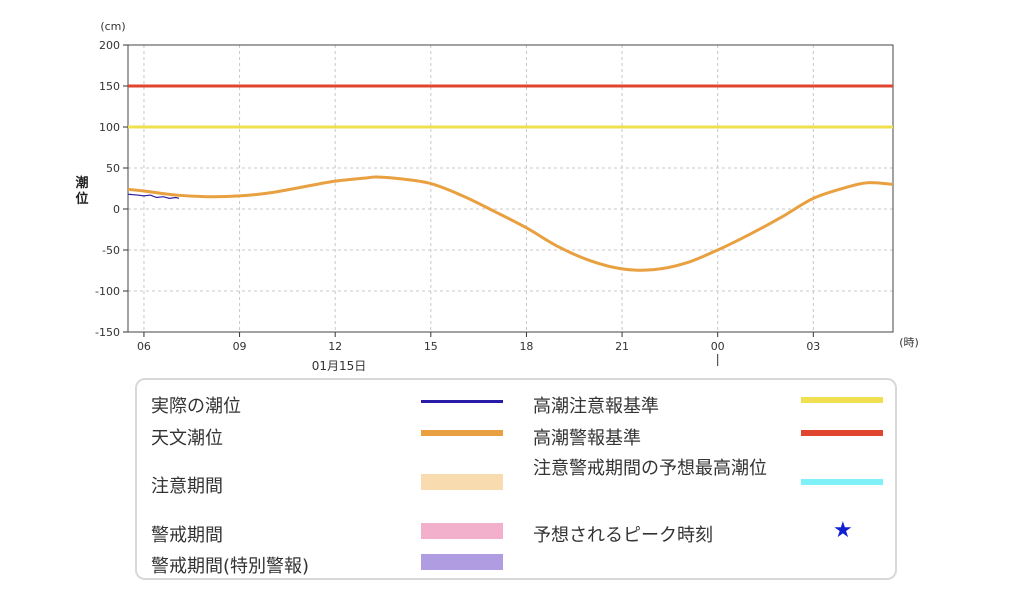 This screenshot has height=609, width=1024. I want to click on x-tick-label: 09, so click(240, 346).